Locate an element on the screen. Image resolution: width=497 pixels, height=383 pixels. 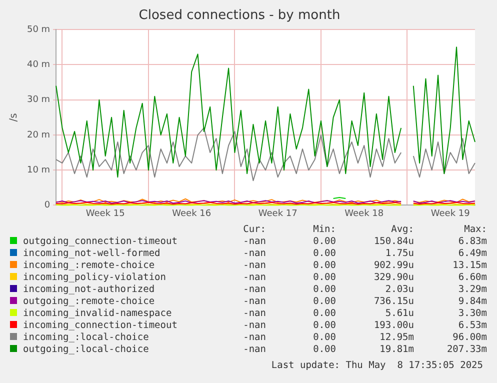
text: 736.15u is located at coordinates (393, 302).